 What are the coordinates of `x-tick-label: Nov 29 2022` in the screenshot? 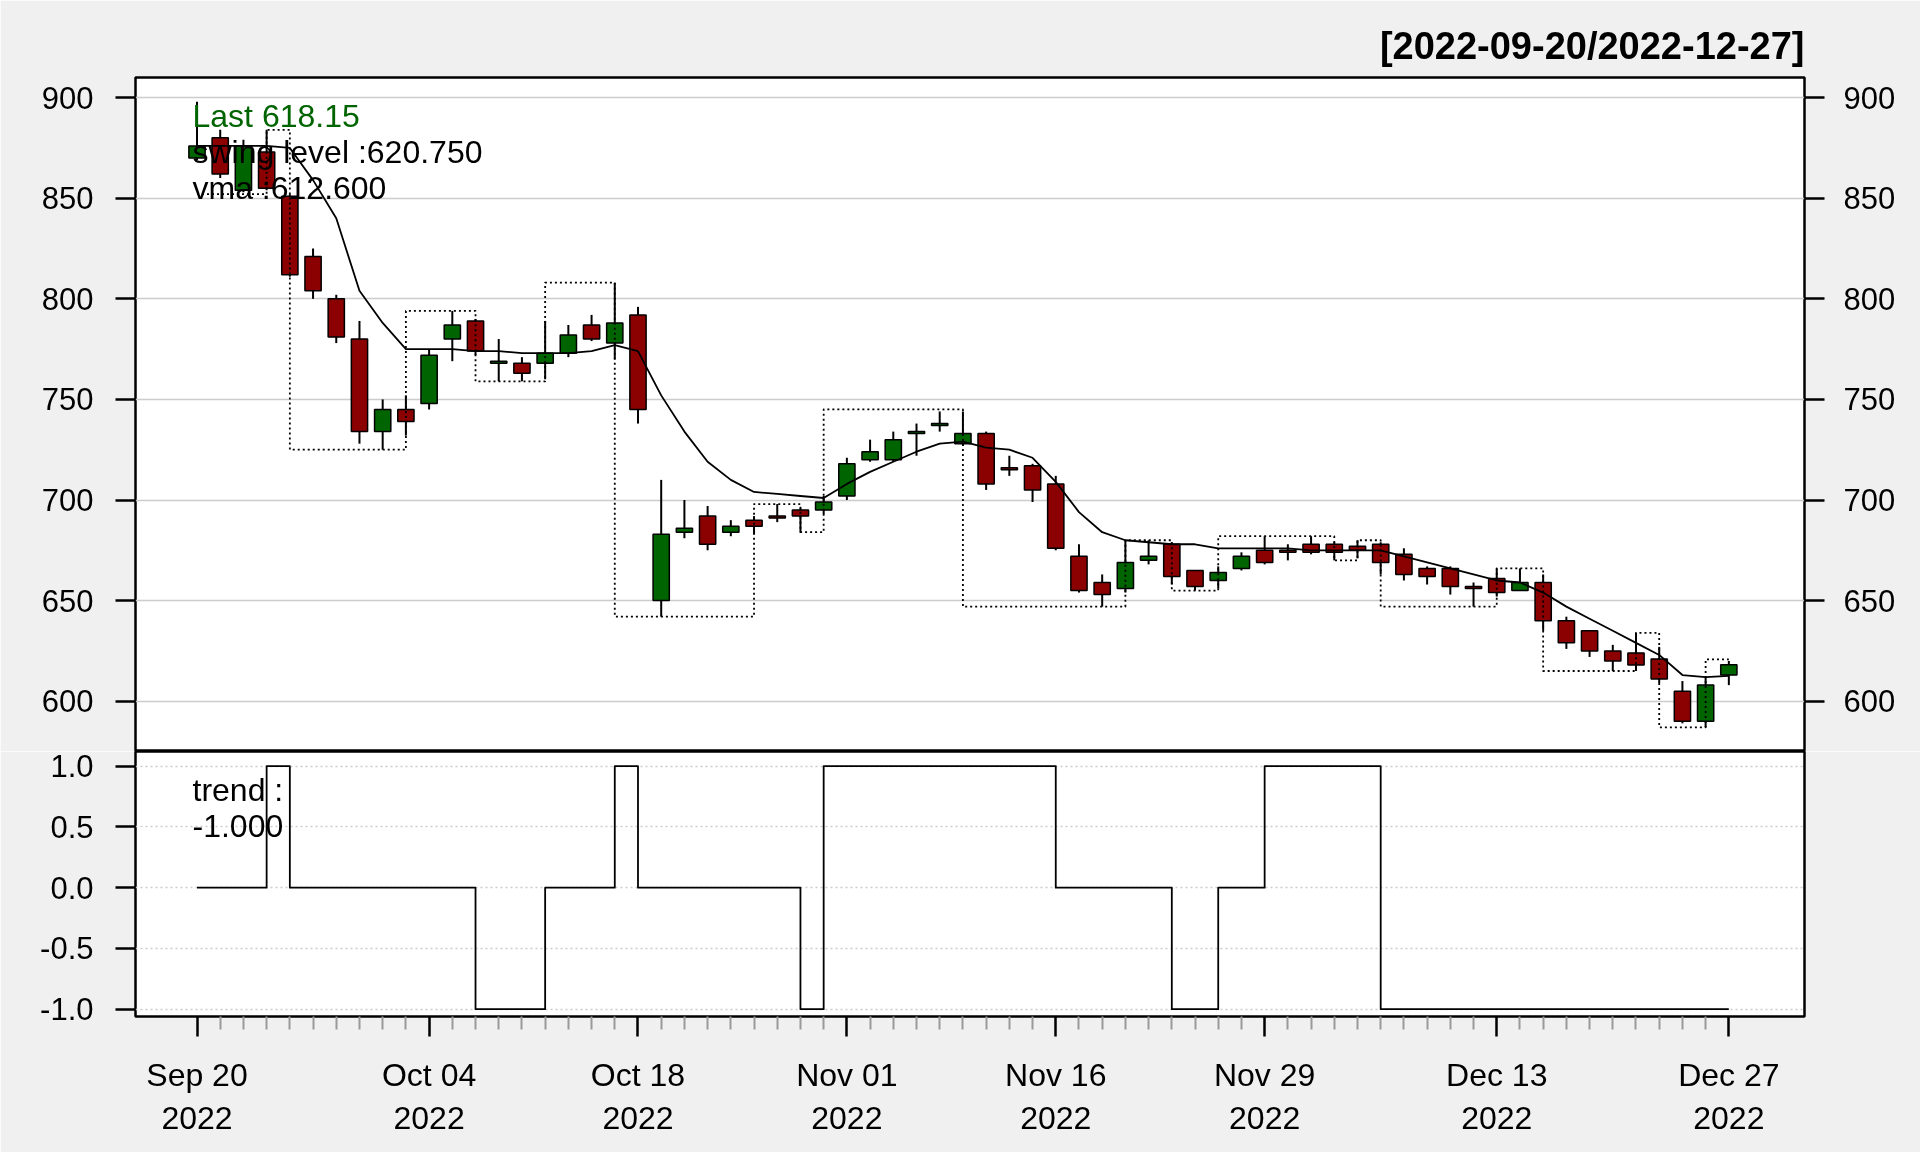 It's located at (1264, 1096).